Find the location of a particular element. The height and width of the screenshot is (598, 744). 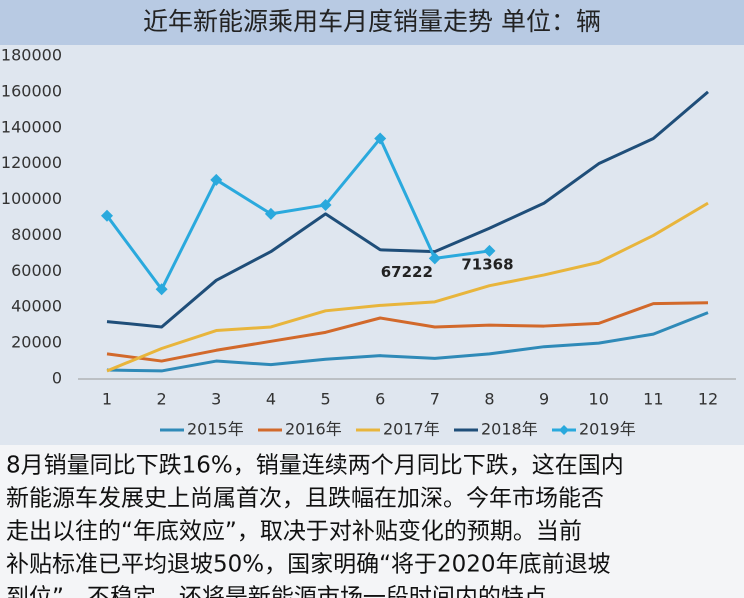

data-label: 71368 is located at coordinates (487, 264).